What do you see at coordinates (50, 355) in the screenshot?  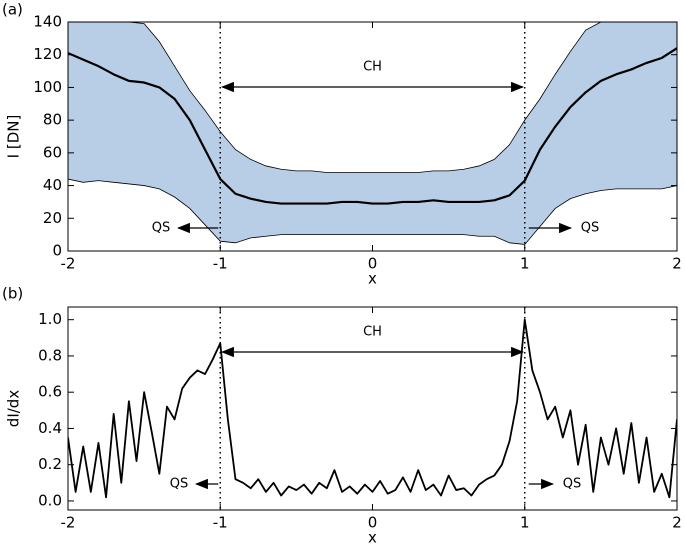 I see `y-tick-label: 0.8` at bounding box center [50, 355].